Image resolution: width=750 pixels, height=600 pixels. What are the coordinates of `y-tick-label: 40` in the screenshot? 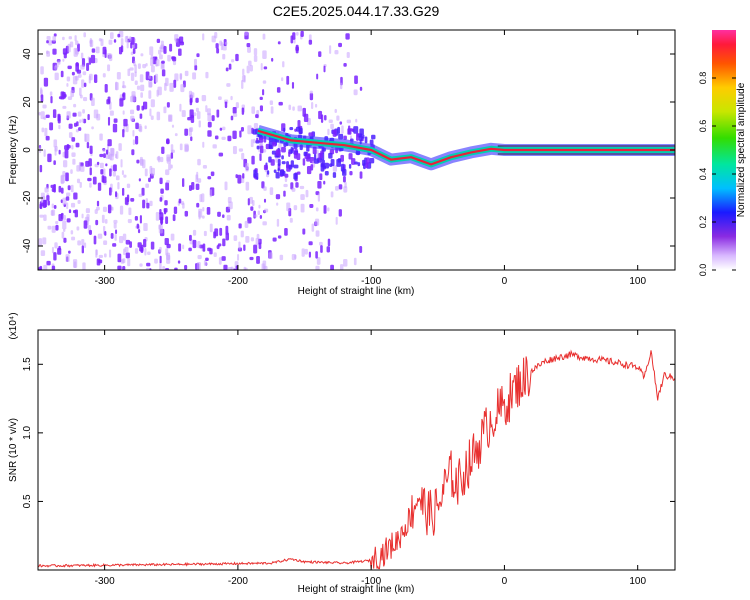 It's located at (27, 54).